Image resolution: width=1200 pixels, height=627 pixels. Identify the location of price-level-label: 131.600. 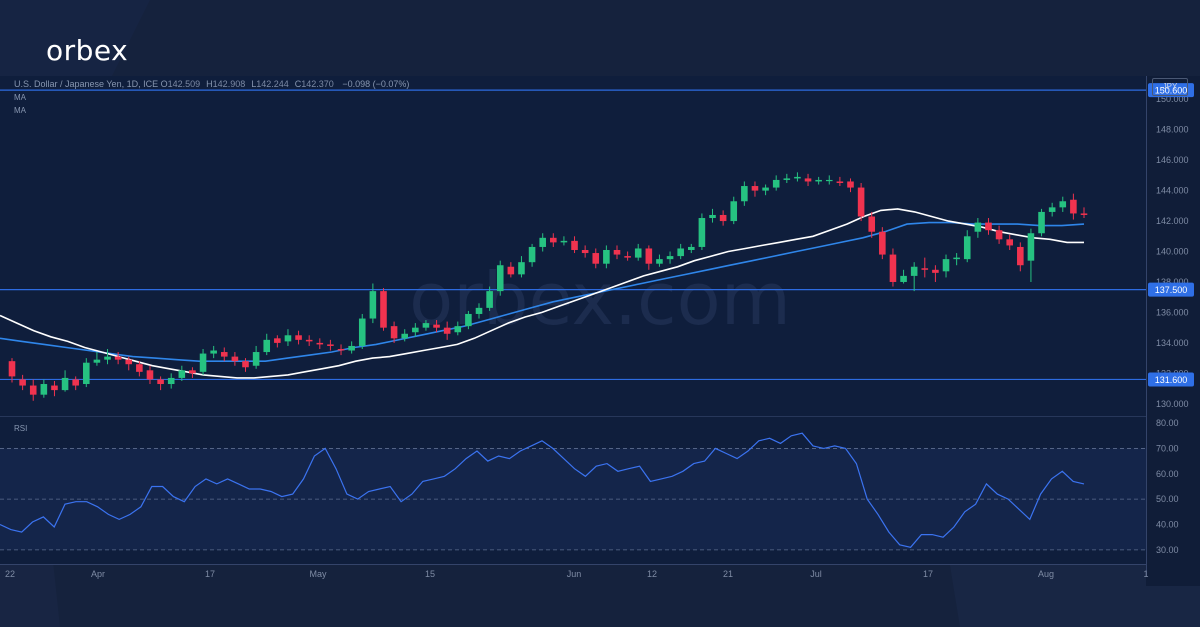
(1171, 380).